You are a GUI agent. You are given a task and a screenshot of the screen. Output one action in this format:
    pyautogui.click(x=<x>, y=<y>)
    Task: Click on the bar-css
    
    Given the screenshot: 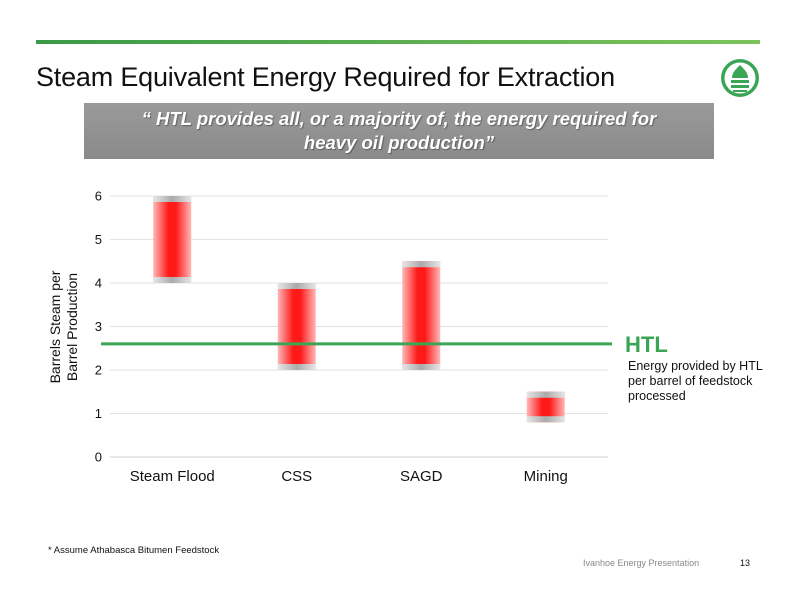 What is the action you would take?
    pyautogui.click(x=296, y=326)
    